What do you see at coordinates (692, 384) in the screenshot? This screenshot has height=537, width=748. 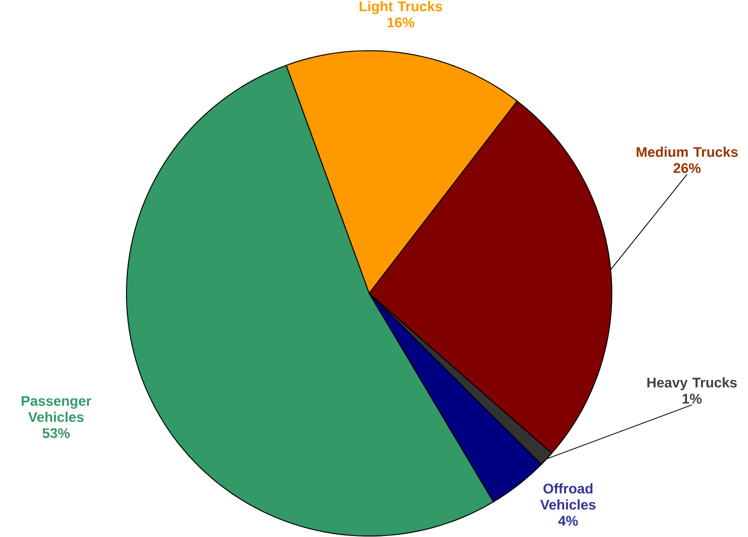 I see `slice-label: Heavy Trucks` at bounding box center [692, 384].